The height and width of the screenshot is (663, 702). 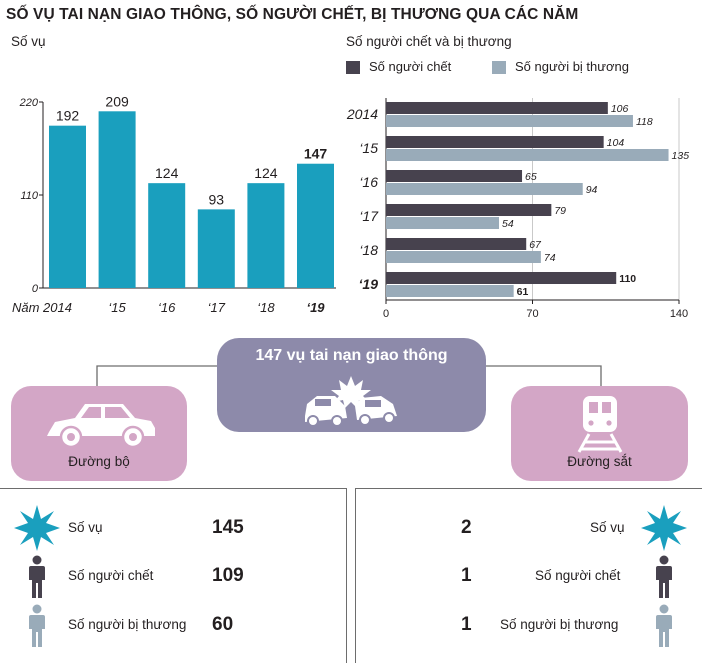 What do you see at coordinates (466, 527) in the screenshot?
I see `rail-value-cases: 2` at bounding box center [466, 527].